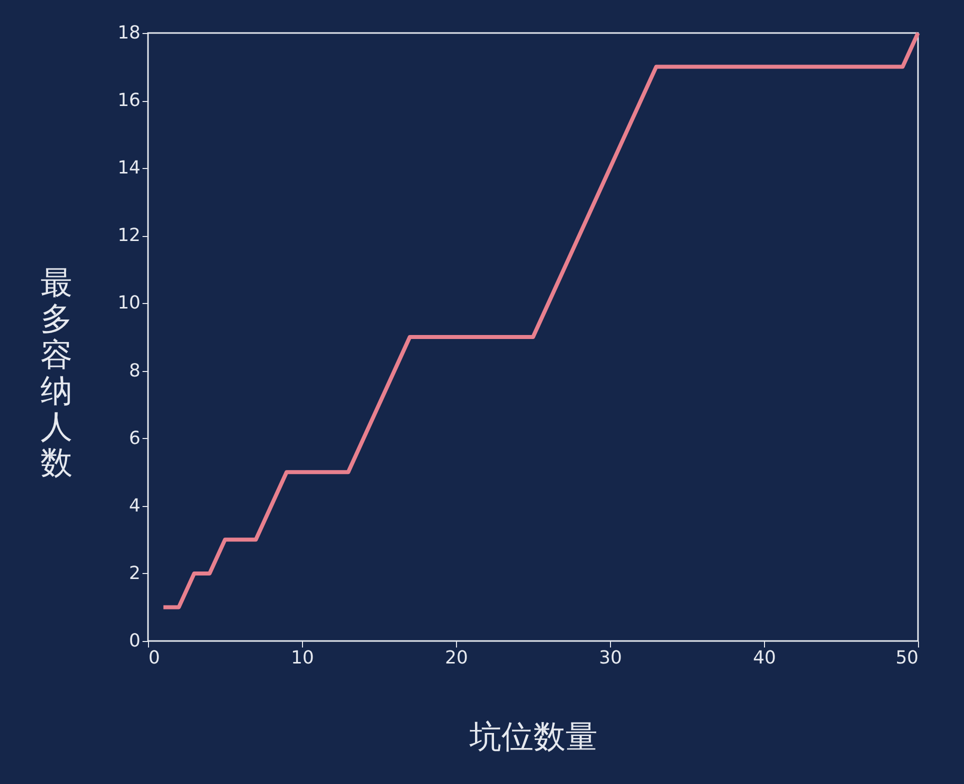  I want to click on y-tick-label: 4, so click(134, 505).